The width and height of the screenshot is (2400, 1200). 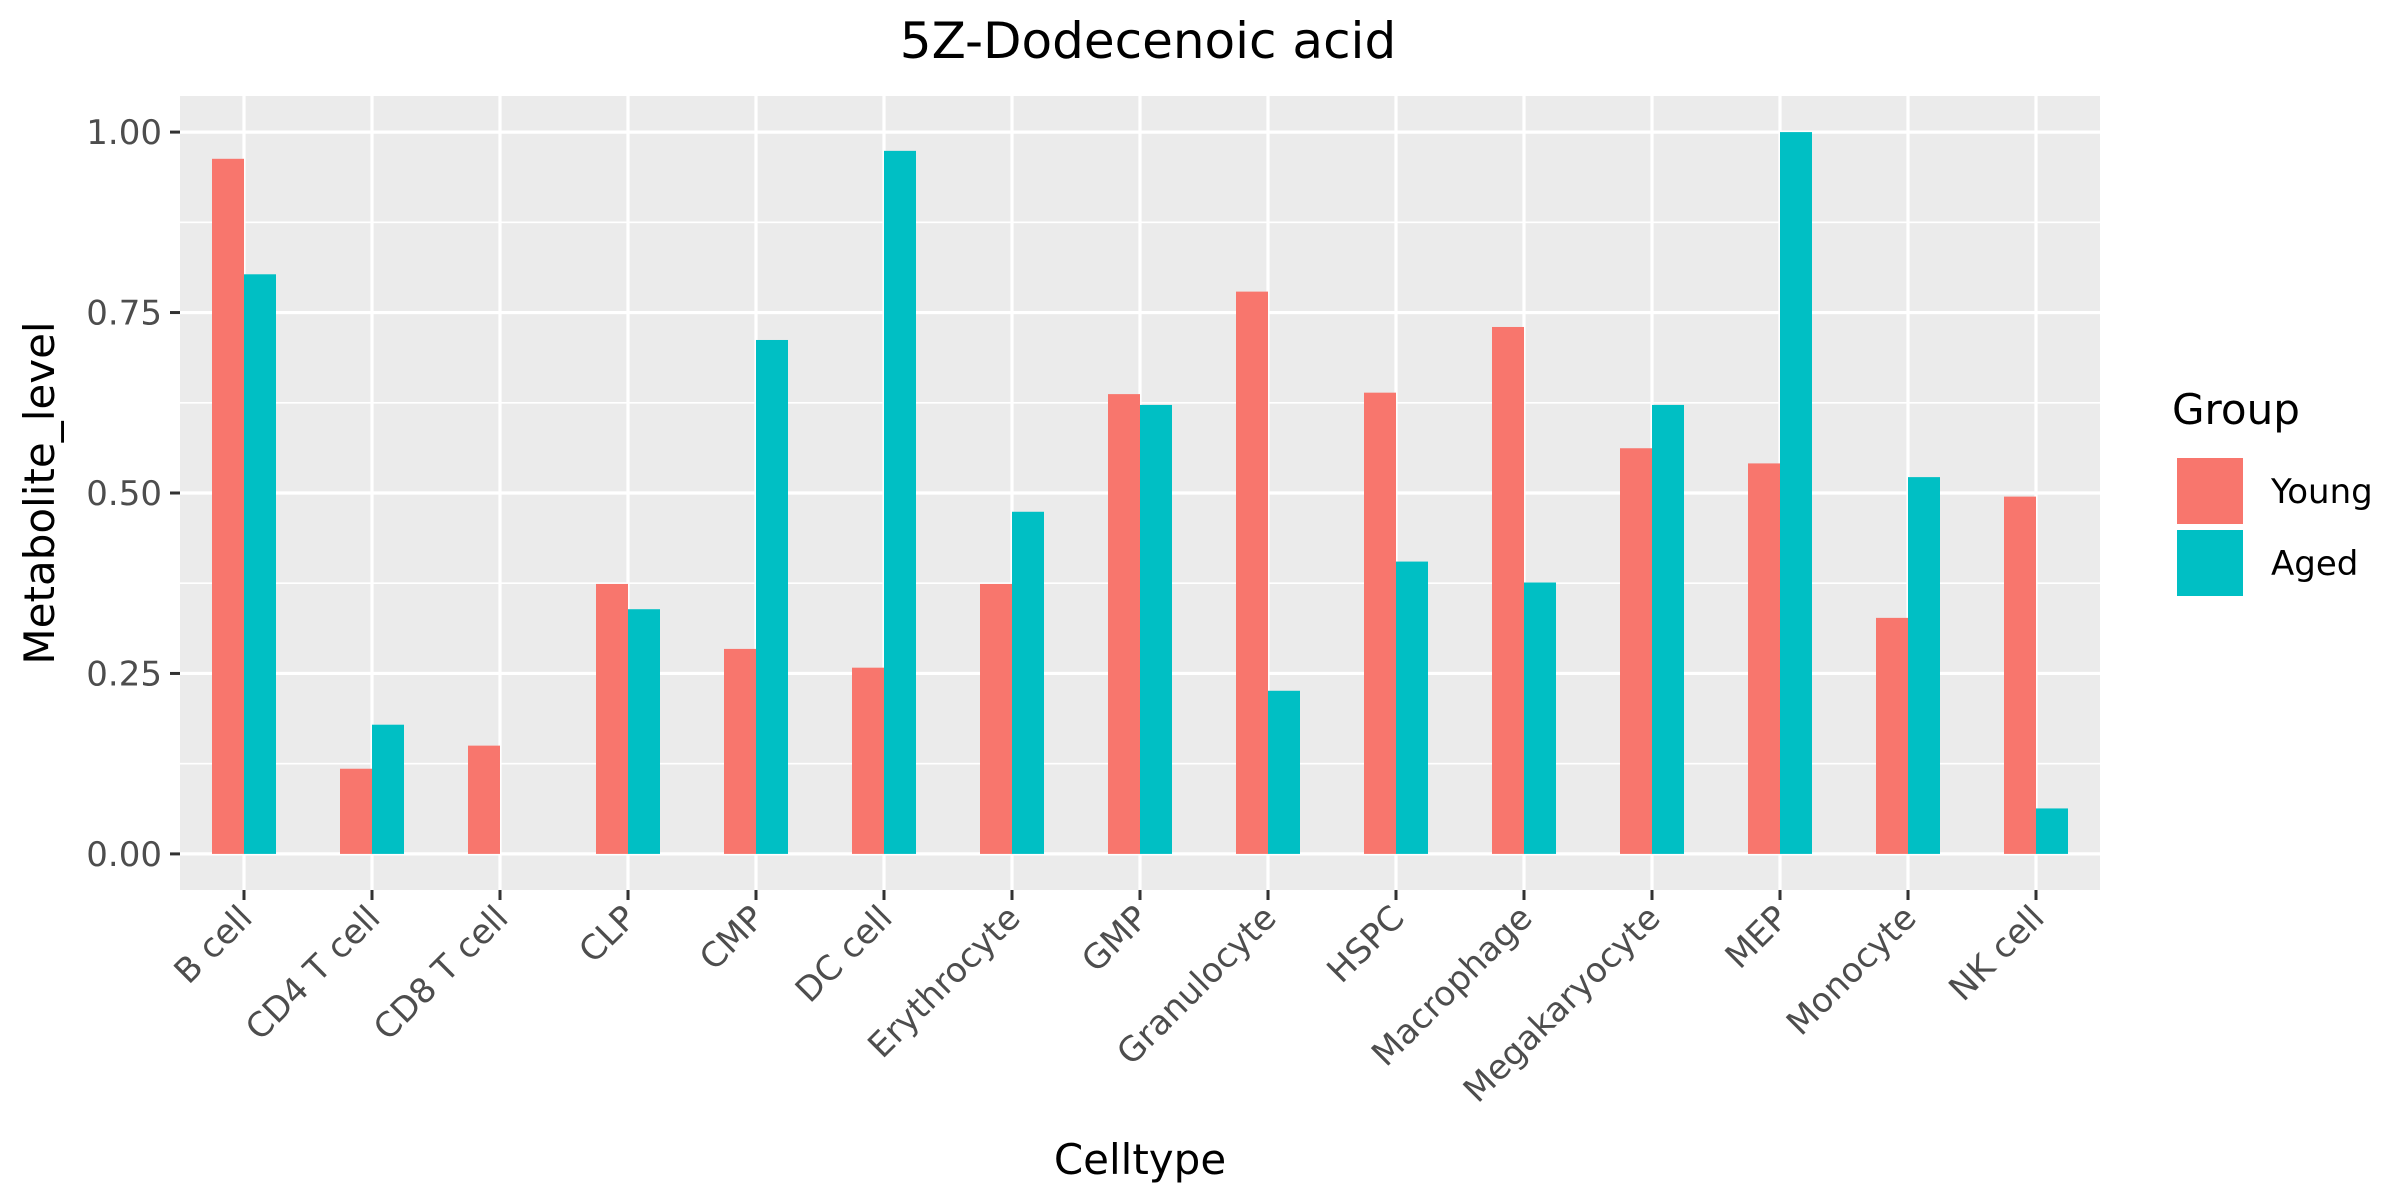 What do you see at coordinates (1380, 623) in the screenshot?
I see `bar-young-hspc` at bounding box center [1380, 623].